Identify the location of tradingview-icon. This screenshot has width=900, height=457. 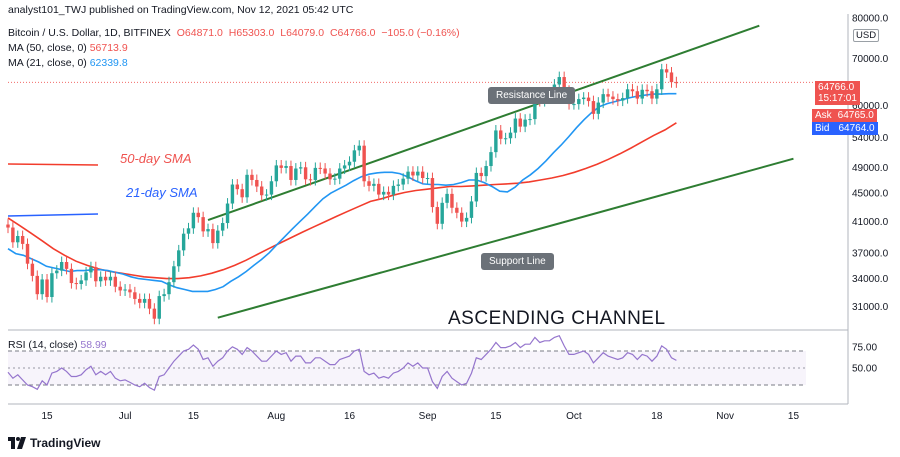
(17, 443).